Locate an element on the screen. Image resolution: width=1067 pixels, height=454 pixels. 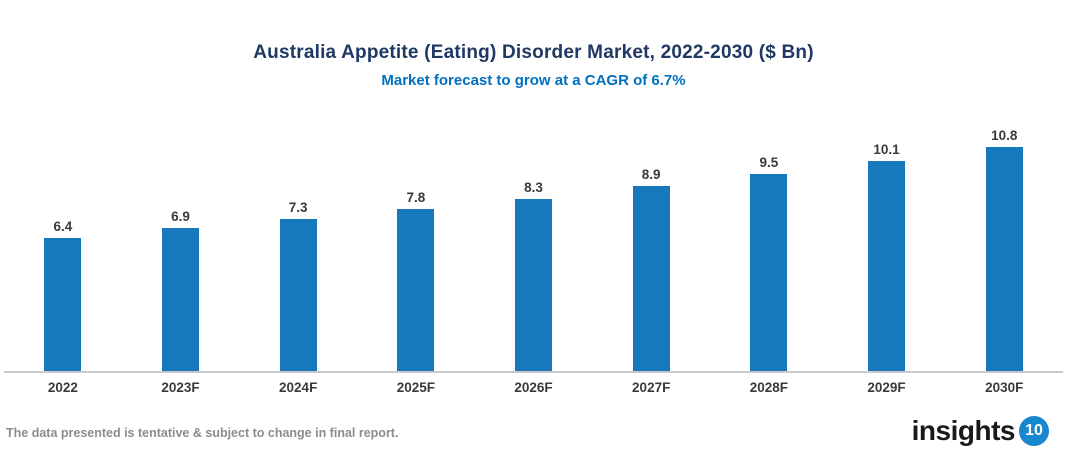
bar-value-label: 6.4 is located at coordinates (63, 226).